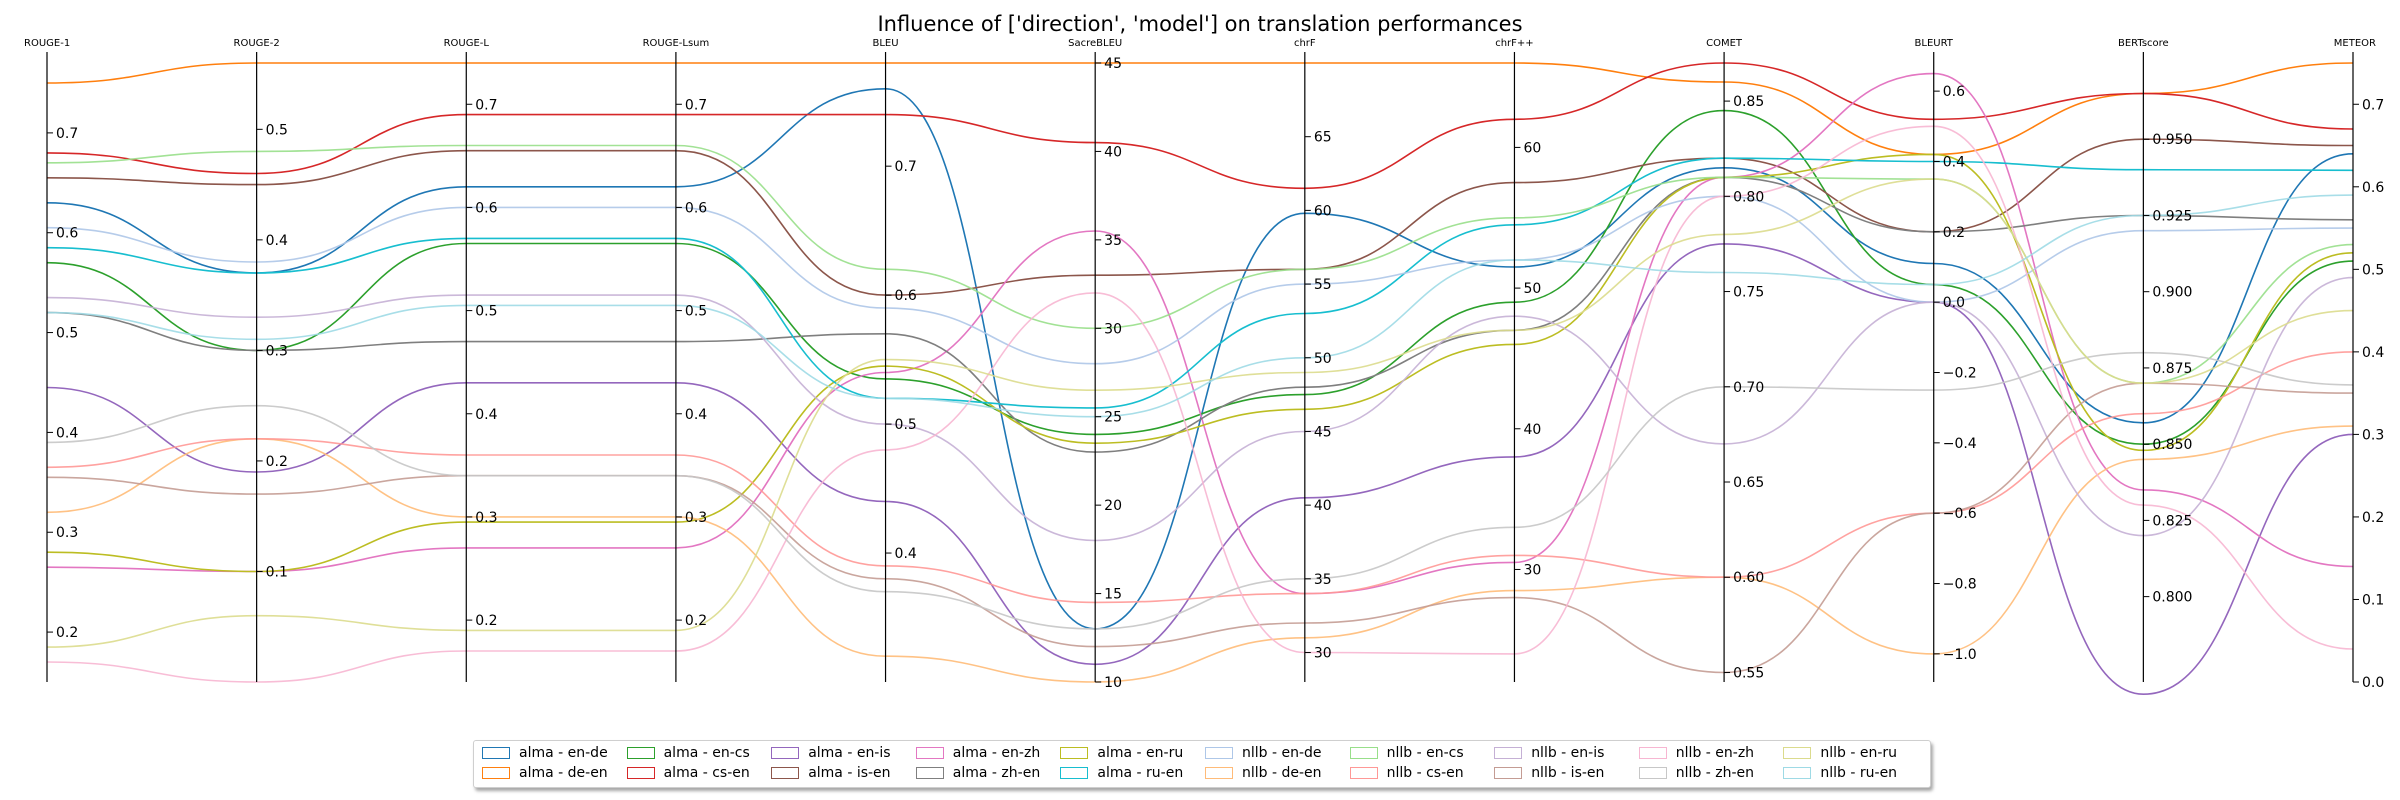 Image resolution: width=2400 pixels, height=800 pixels. I want to click on legend-label: alma - en-de, so click(563, 753).